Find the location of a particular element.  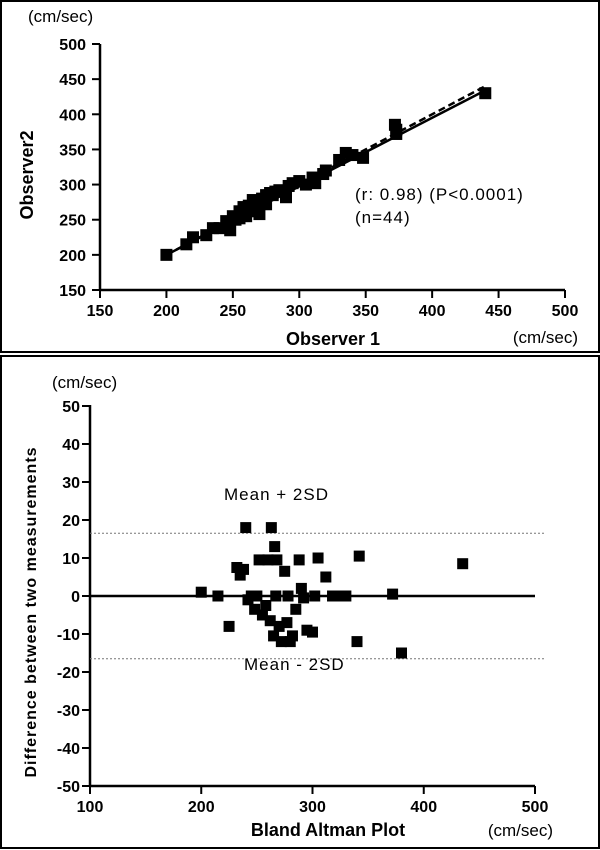

x-axis-ticks: 100 200 300 400 500 is located at coordinates (313, 801).